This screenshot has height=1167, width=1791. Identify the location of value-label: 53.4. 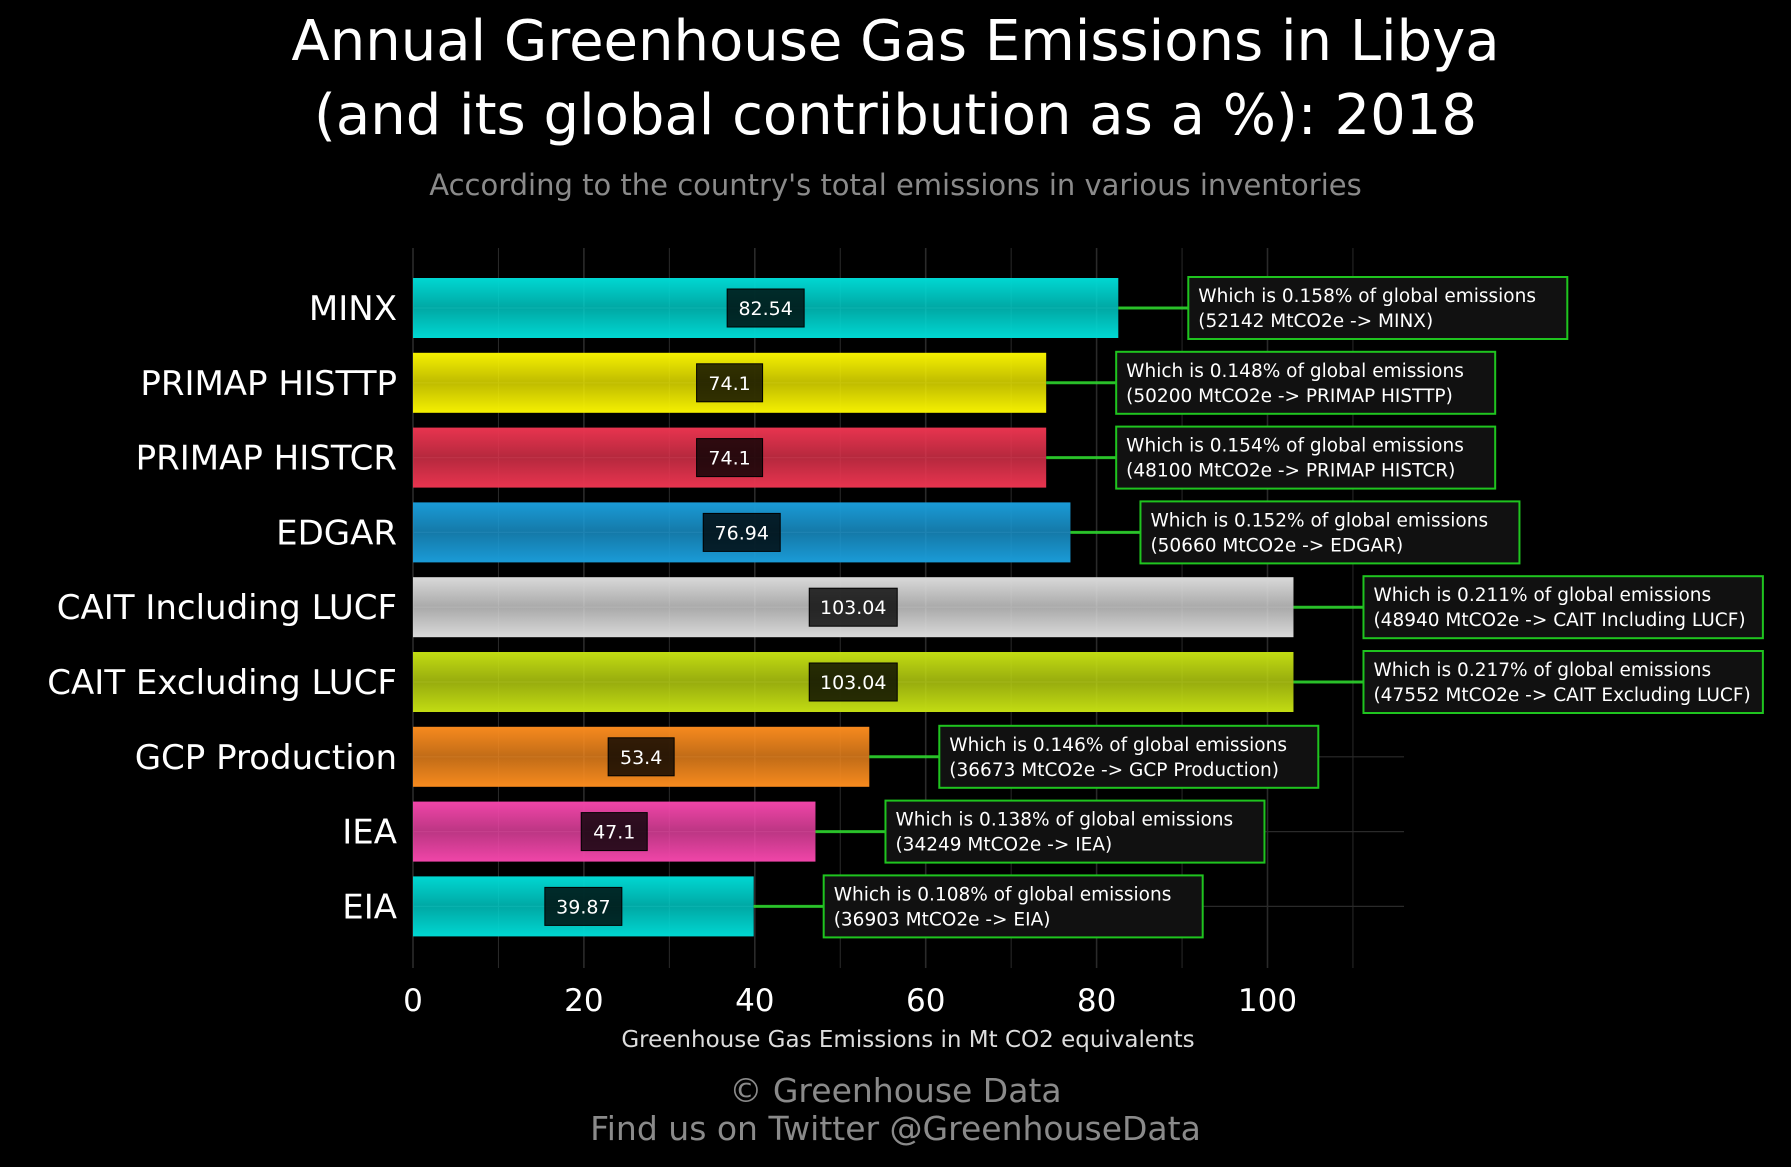
(641, 758).